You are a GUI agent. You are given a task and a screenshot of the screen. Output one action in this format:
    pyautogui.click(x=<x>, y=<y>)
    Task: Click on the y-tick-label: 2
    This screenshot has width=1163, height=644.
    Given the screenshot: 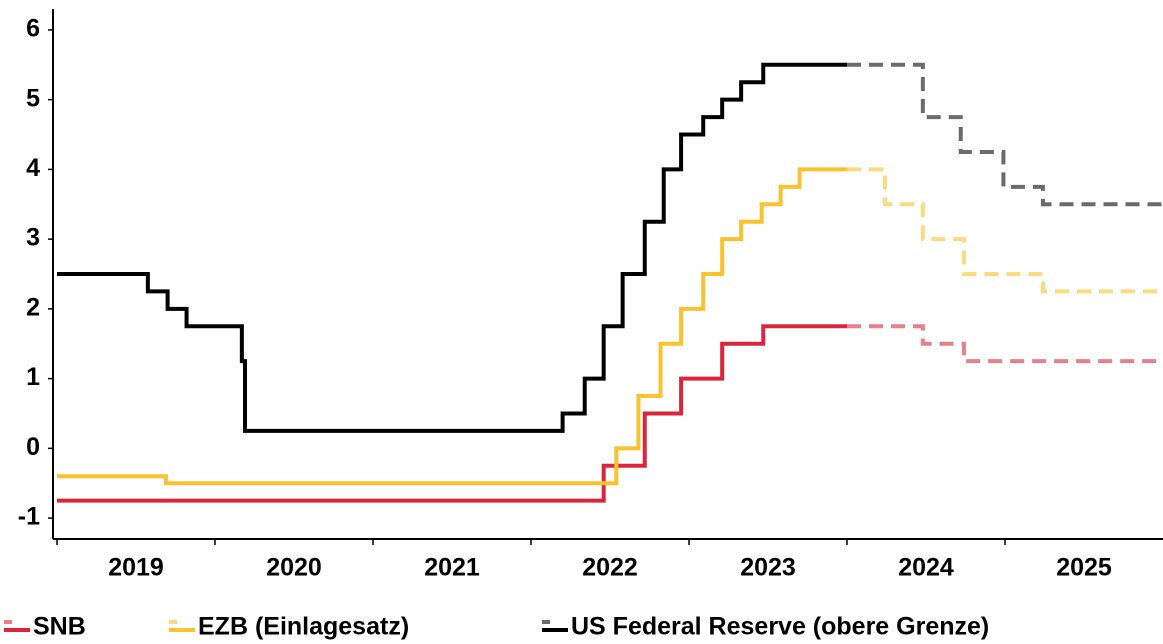 What is the action you would take?
    pyautogui.click(x=33, y=307)
    